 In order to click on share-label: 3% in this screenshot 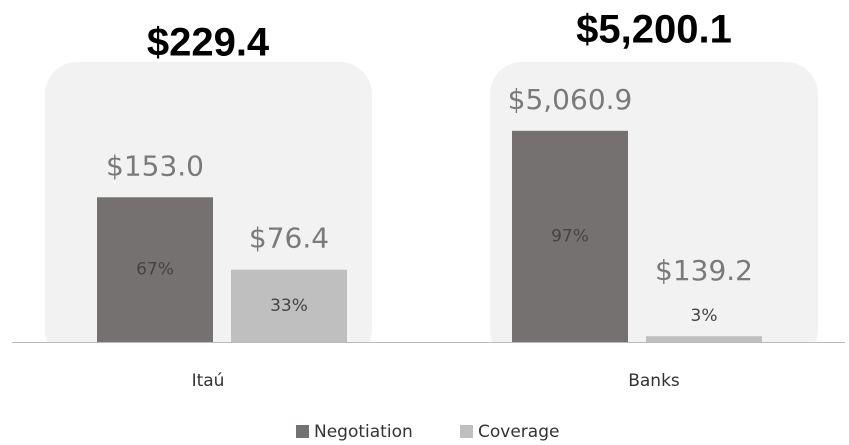, I will do `click(704, 316)`.